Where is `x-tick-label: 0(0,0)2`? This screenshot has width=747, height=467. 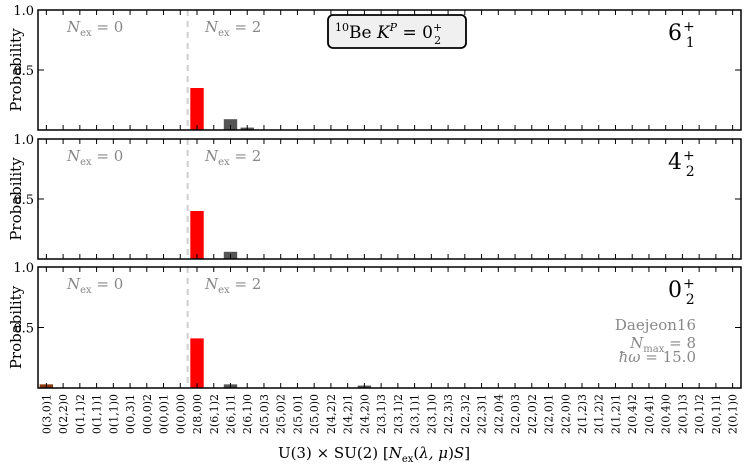 x-tick-label: 0(0,0)2 is located at coordinates (147, 414).